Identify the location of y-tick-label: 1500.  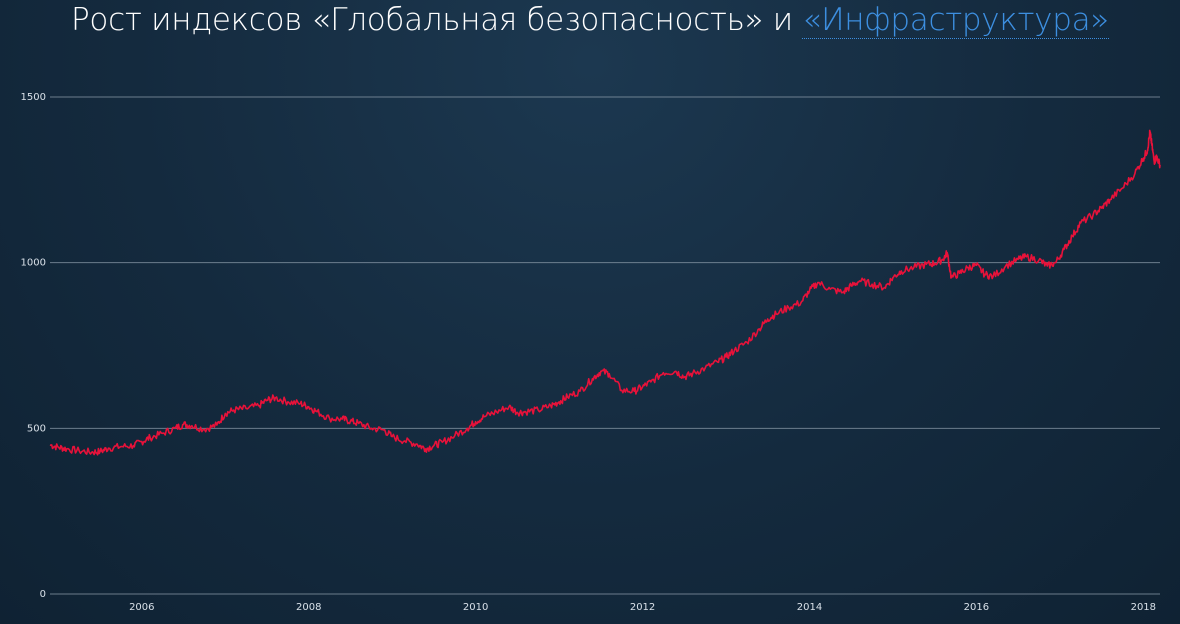
(33, 97).